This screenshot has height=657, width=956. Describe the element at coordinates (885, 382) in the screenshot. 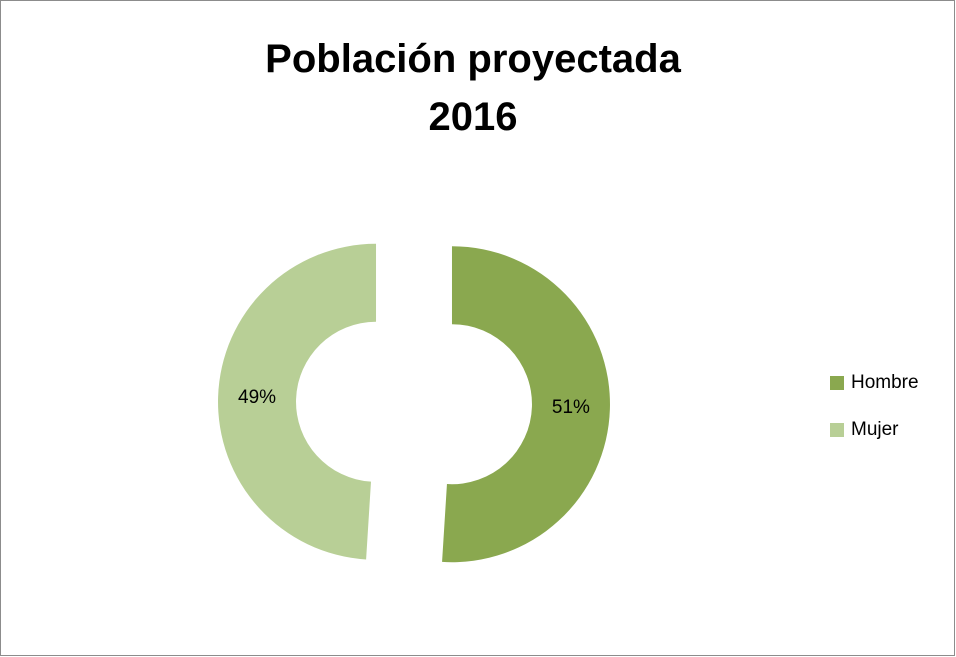

I see `legend-label: Hombre` at that location.